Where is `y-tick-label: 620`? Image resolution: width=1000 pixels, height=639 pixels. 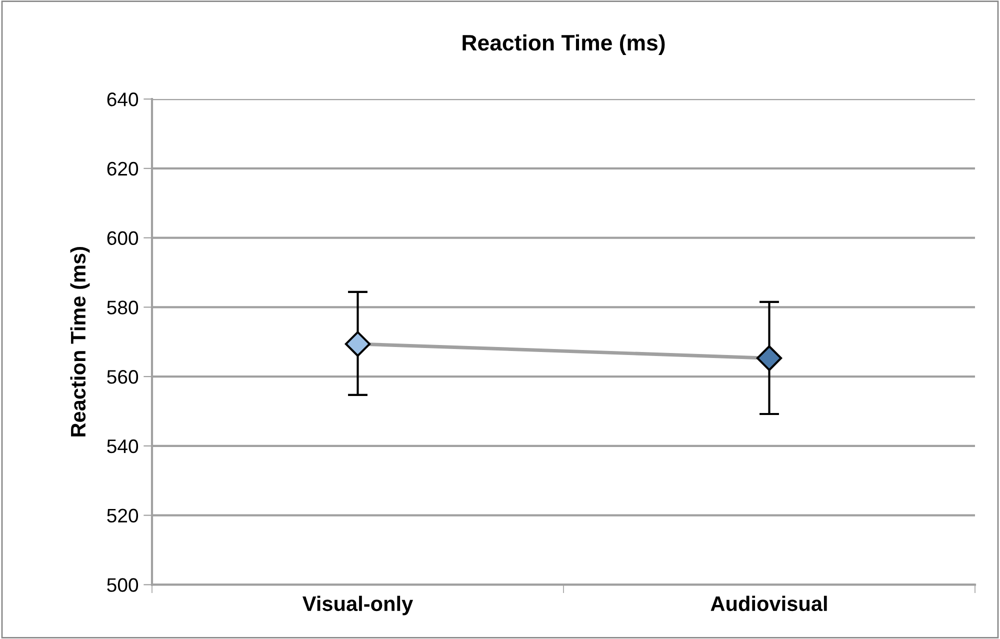 y-tick-label: 620 is located at coordinates (122, 169).